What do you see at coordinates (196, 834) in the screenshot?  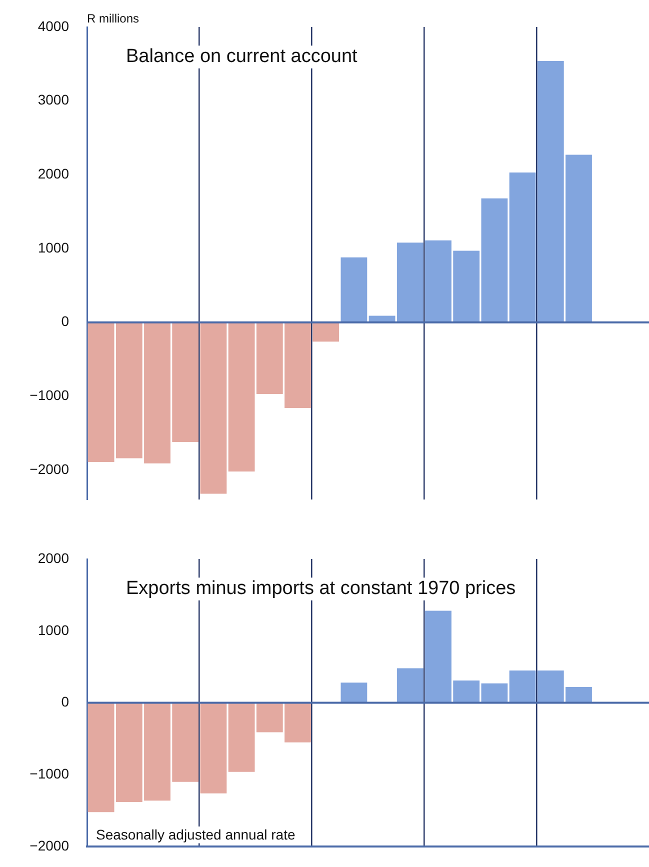 I see `annotation: Seasonally adjusted annual rate` at bounding box center [196, 834].